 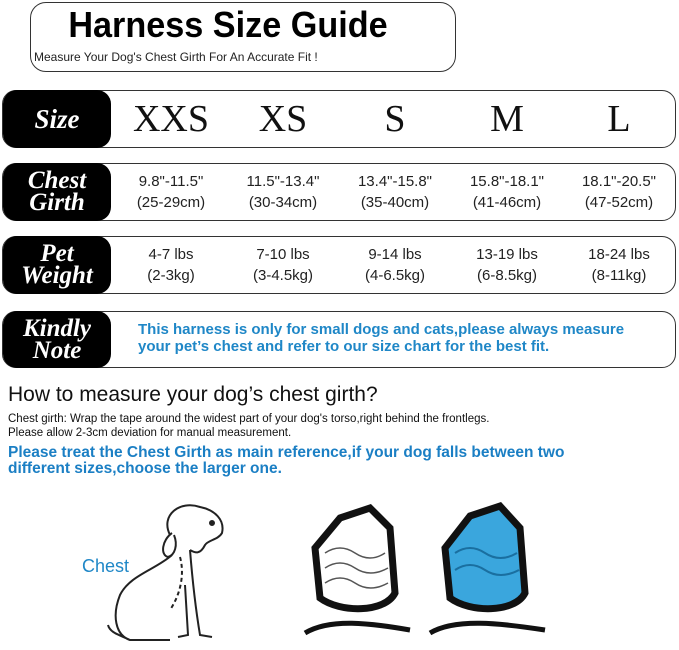 I want to click on cell-line: (8-11kg), so click(x=619, y=275).